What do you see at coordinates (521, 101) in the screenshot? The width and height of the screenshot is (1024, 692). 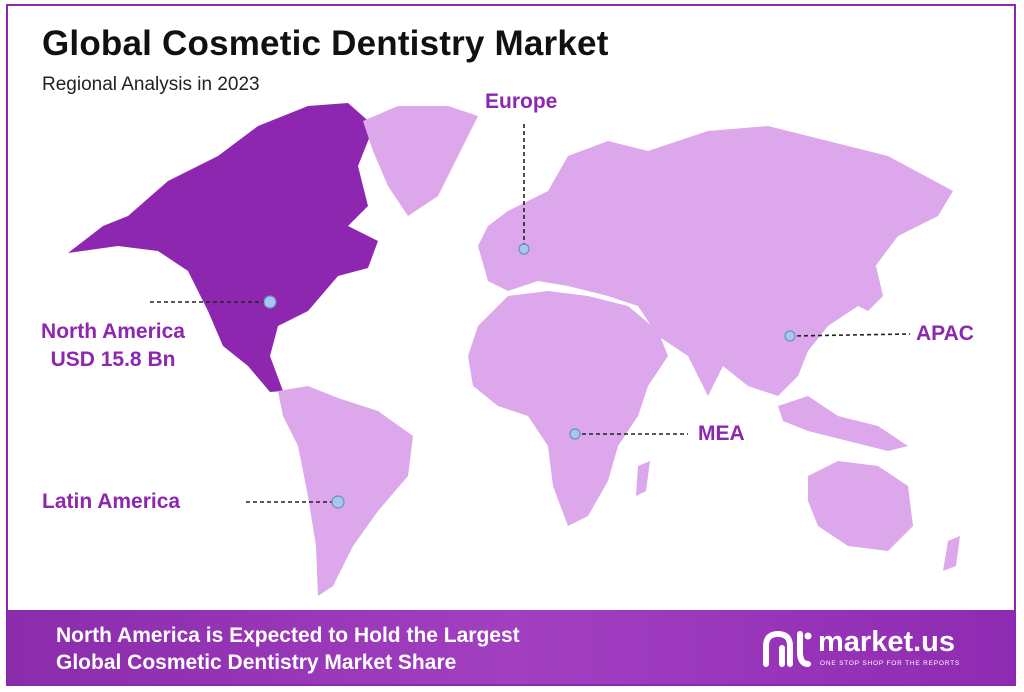 I see `europe-label: Europe` at bounding box center [521, 101].